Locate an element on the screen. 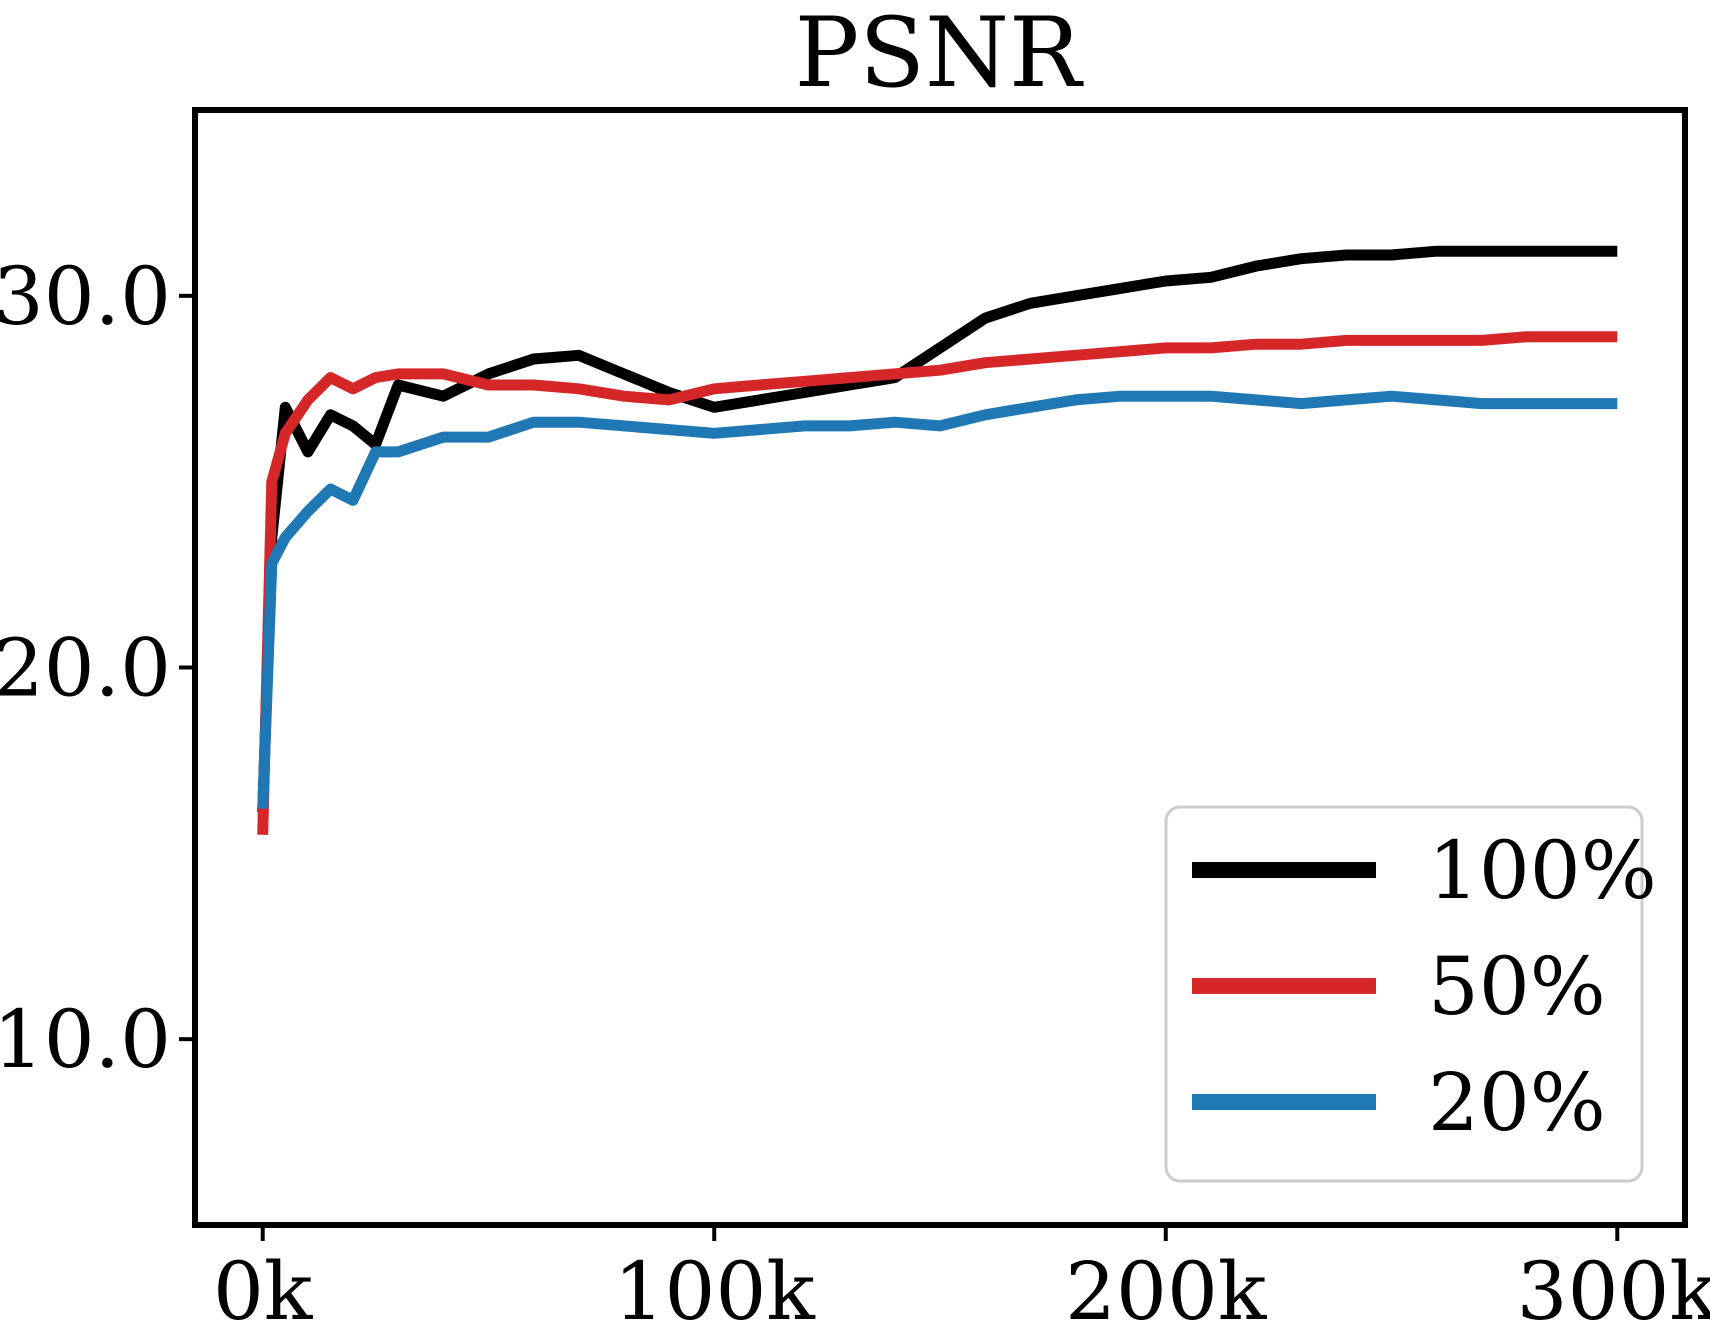 Image resolution: width=1710 pixels, height=1340 pixels. y-tick-label: 20.0 is located at coordinates (85, 668).